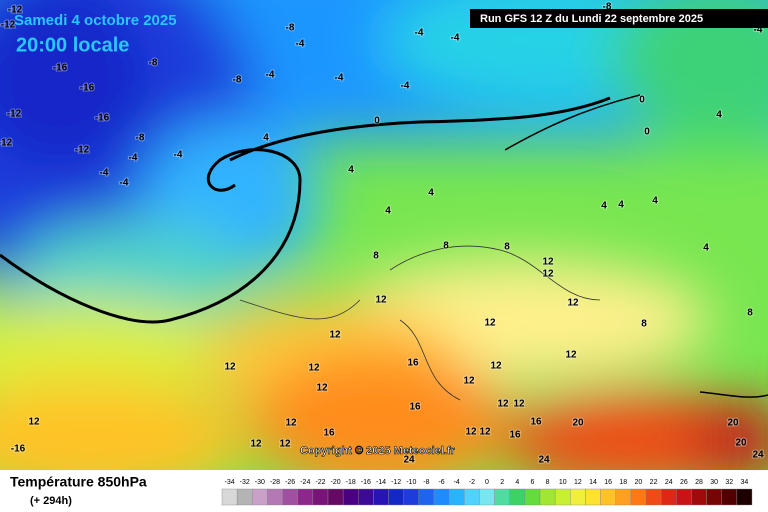 The height and width of the screenshot is (512, 768). I want to click on run-info: Run GFS 12 Z du Lundi 22 septembre 2025, so click(591, 19).